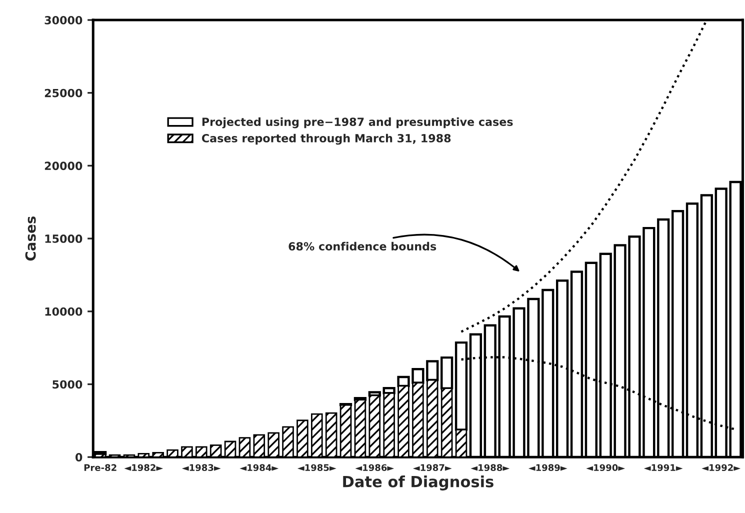 The image size is (745, 513). Describe the element at coordinates (362, 246) in the screenshot. I see `annotation: 68% confidence bounds` at that location.